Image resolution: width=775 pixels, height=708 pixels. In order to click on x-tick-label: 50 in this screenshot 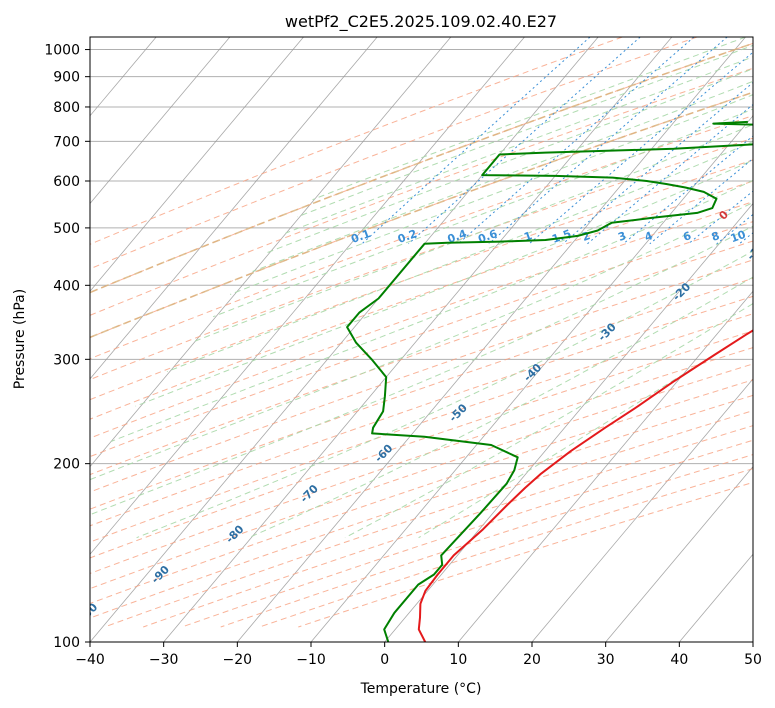, I will do `click(753, 660)`.